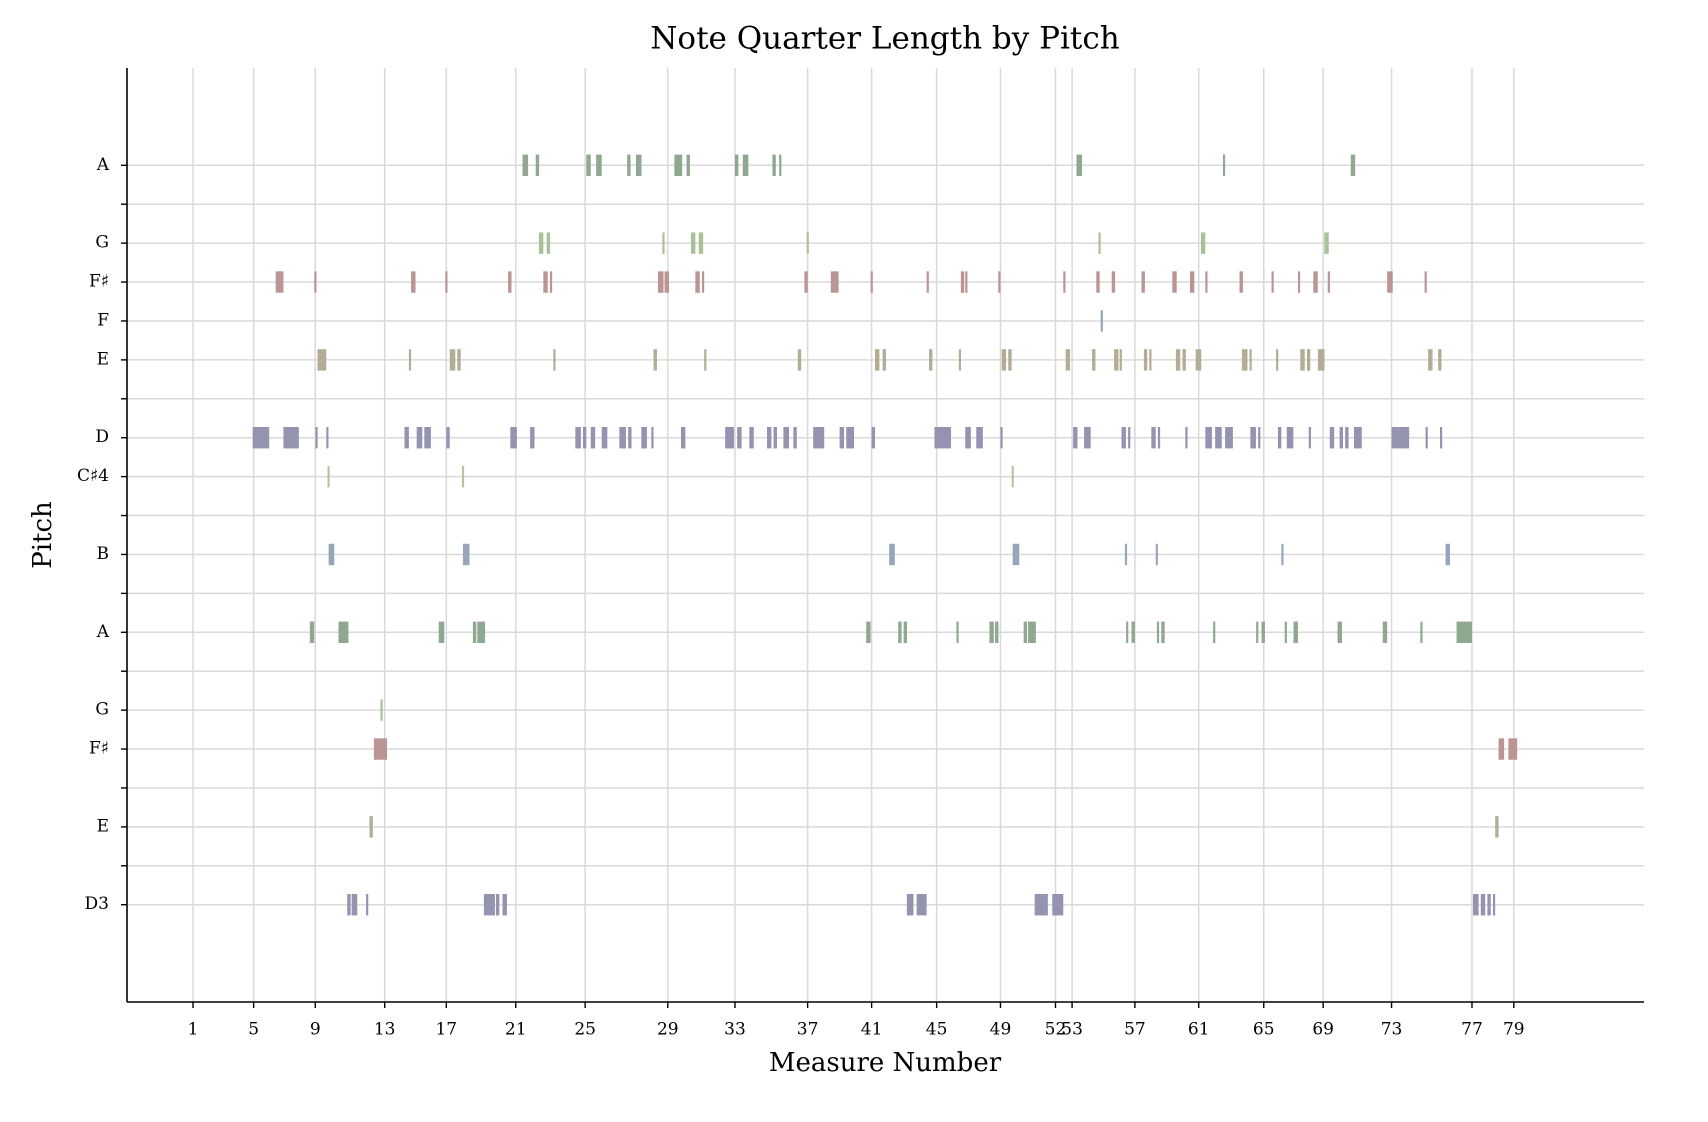  Describe the element at coordinates (1514, 1030) in the screenshot. I see `x-tick-label: 79` at that location.